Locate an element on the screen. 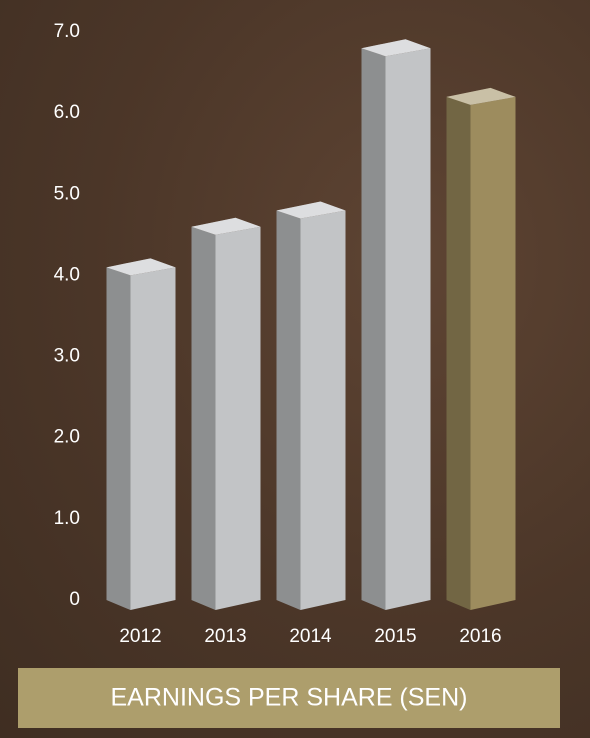 The height and width of the screenshot is (738, 590). y-tick-label: 1.0 is located at coordinates (67, 518).